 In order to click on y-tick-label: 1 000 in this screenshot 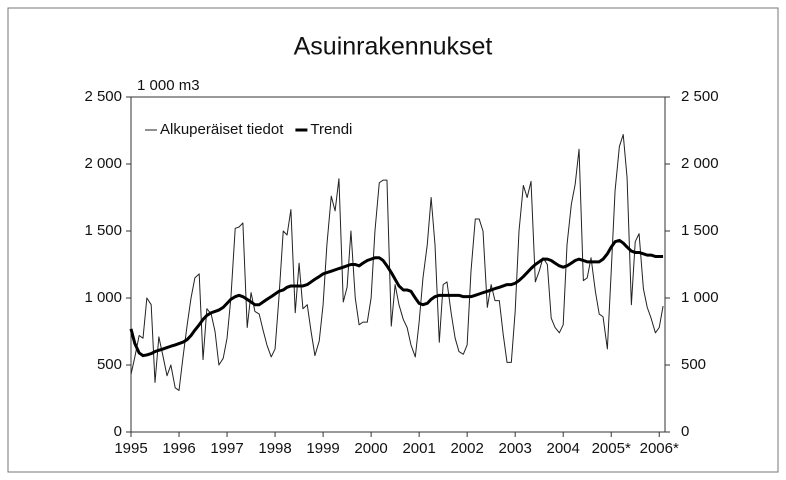, I will do `click(103, 297)`.